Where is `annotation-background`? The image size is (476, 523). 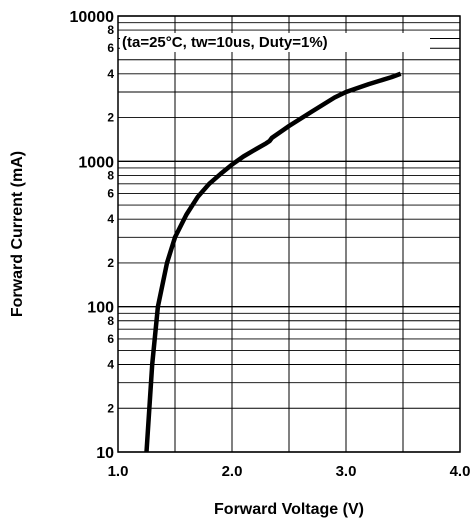
annotation-background is located at coordinates (275, 42).